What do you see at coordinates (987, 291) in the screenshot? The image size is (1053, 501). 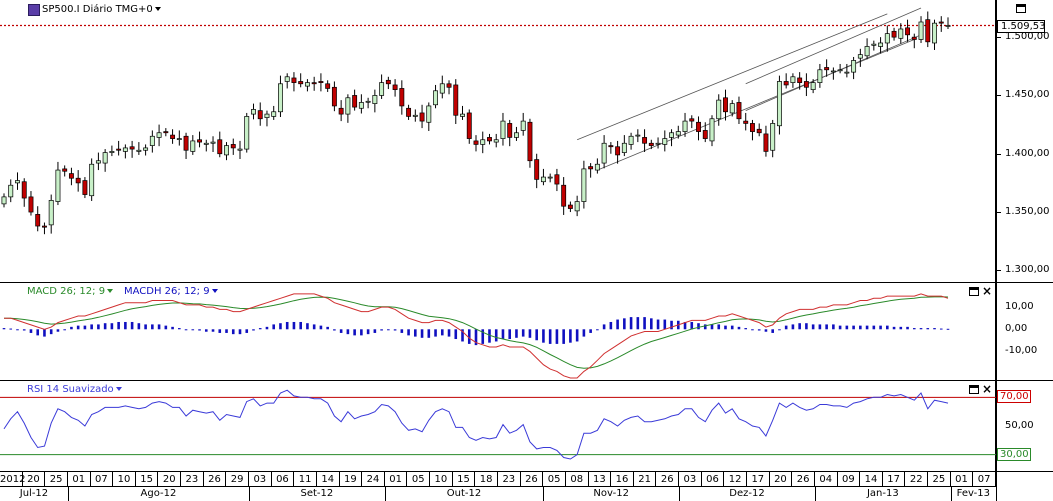 I see `close-macd-pane-icon: ×` at bounding box center [987, 291].